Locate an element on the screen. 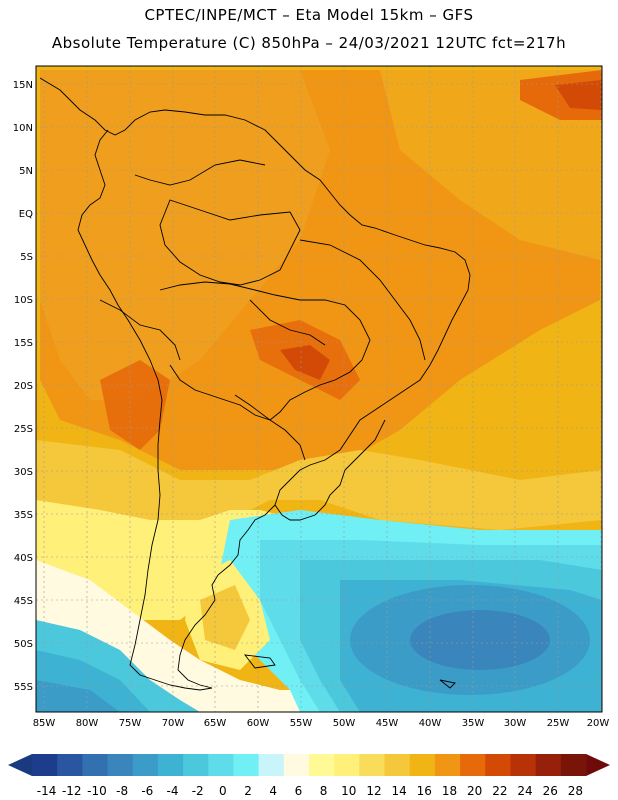  svg-text: 35S is located at coordinates (23, 515).